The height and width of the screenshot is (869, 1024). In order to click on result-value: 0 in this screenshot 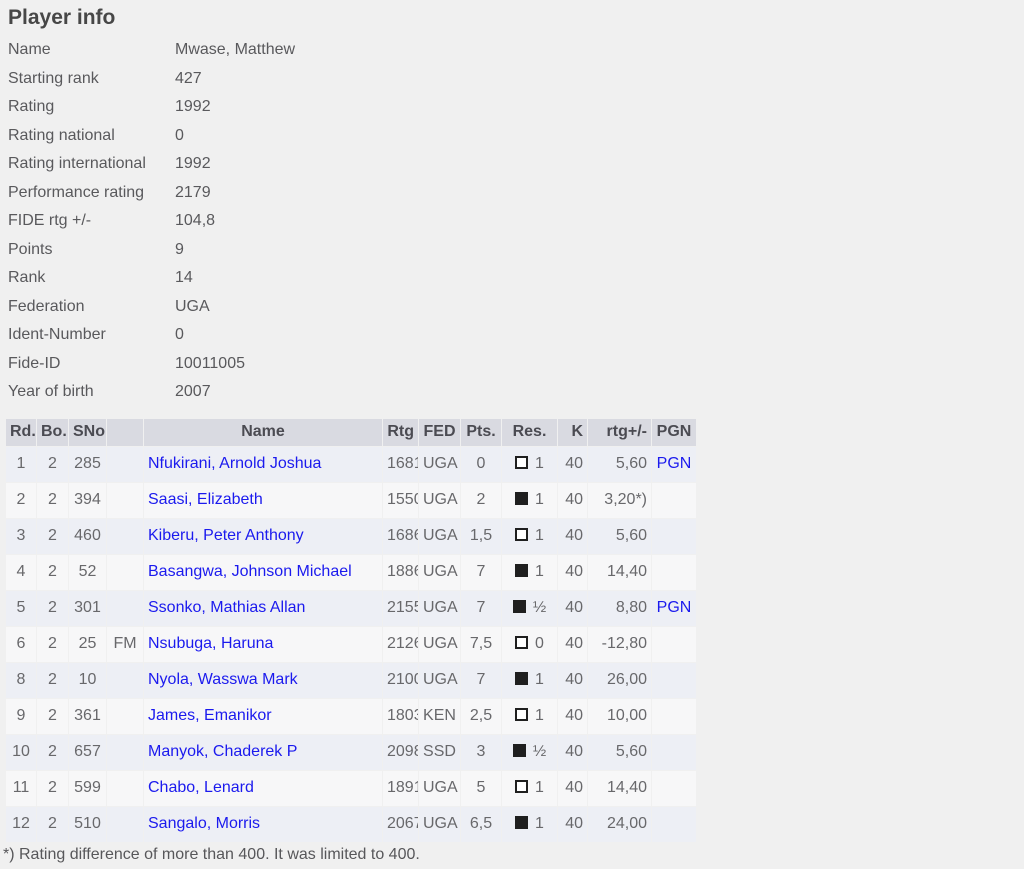, I will do `click(539, 643)`.